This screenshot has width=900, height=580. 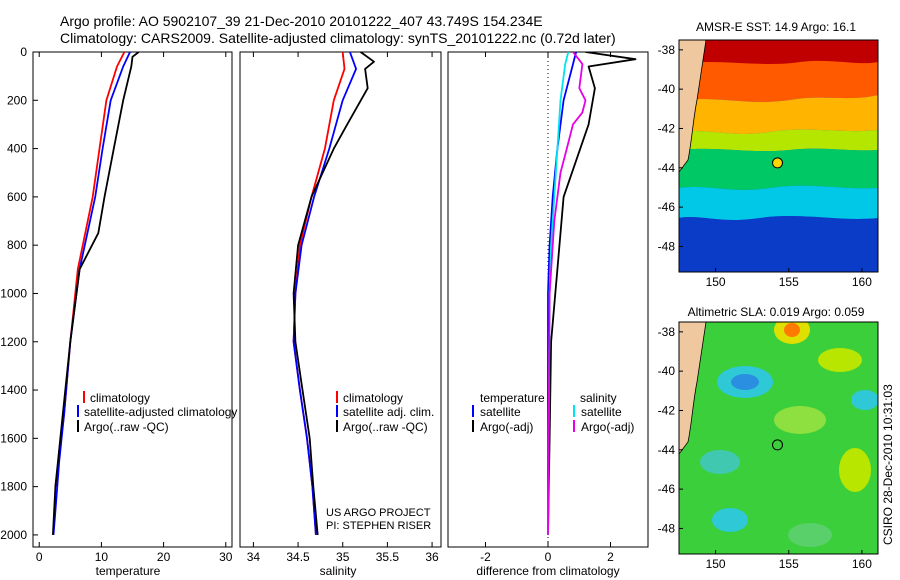 I want to click on legend-label-satellite: satellite adj. clim., so click(x=388, y=412).